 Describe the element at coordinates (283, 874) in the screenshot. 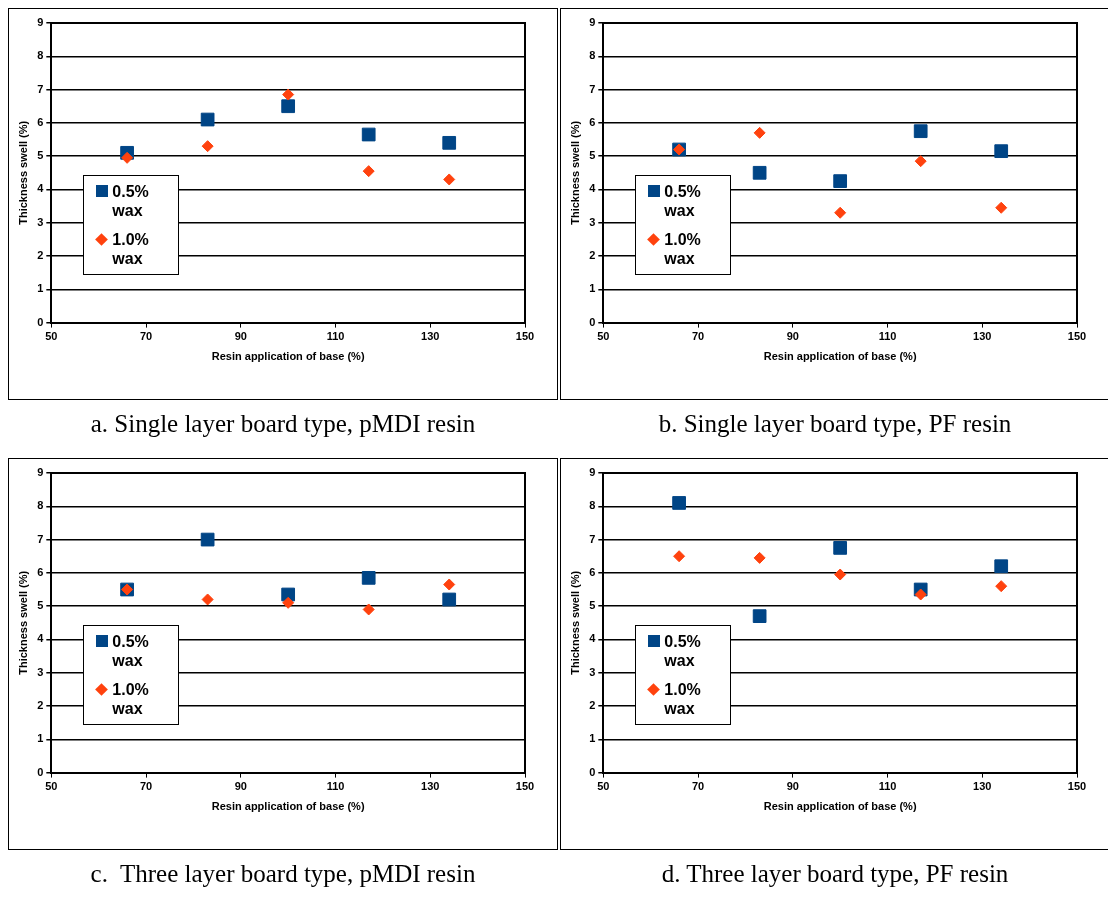

I see `text: c. Three layer board type, pMDI resin` at that location.